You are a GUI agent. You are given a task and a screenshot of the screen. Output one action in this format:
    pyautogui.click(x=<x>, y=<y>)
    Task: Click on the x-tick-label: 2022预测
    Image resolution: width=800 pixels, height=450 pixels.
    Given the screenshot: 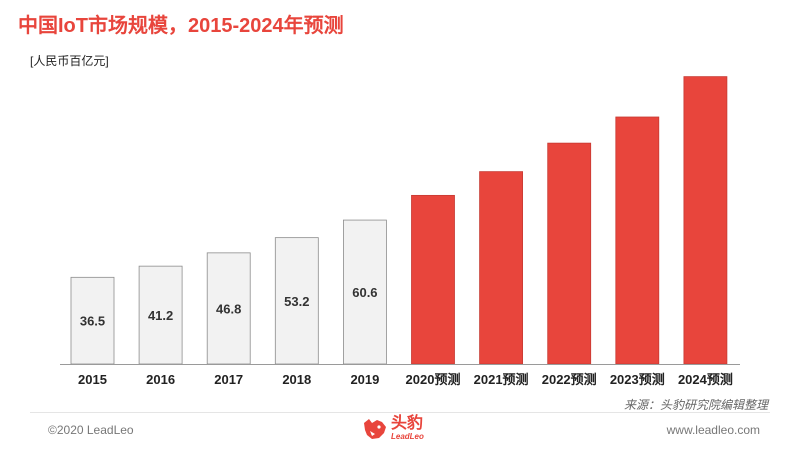 What is the action you would take?
    pyautogui.click(x=569, y=379)
    